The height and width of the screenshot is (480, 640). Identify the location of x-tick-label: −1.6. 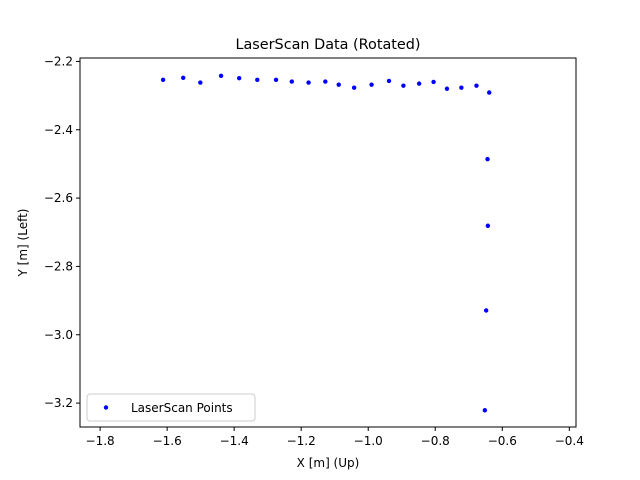
(167, 441).